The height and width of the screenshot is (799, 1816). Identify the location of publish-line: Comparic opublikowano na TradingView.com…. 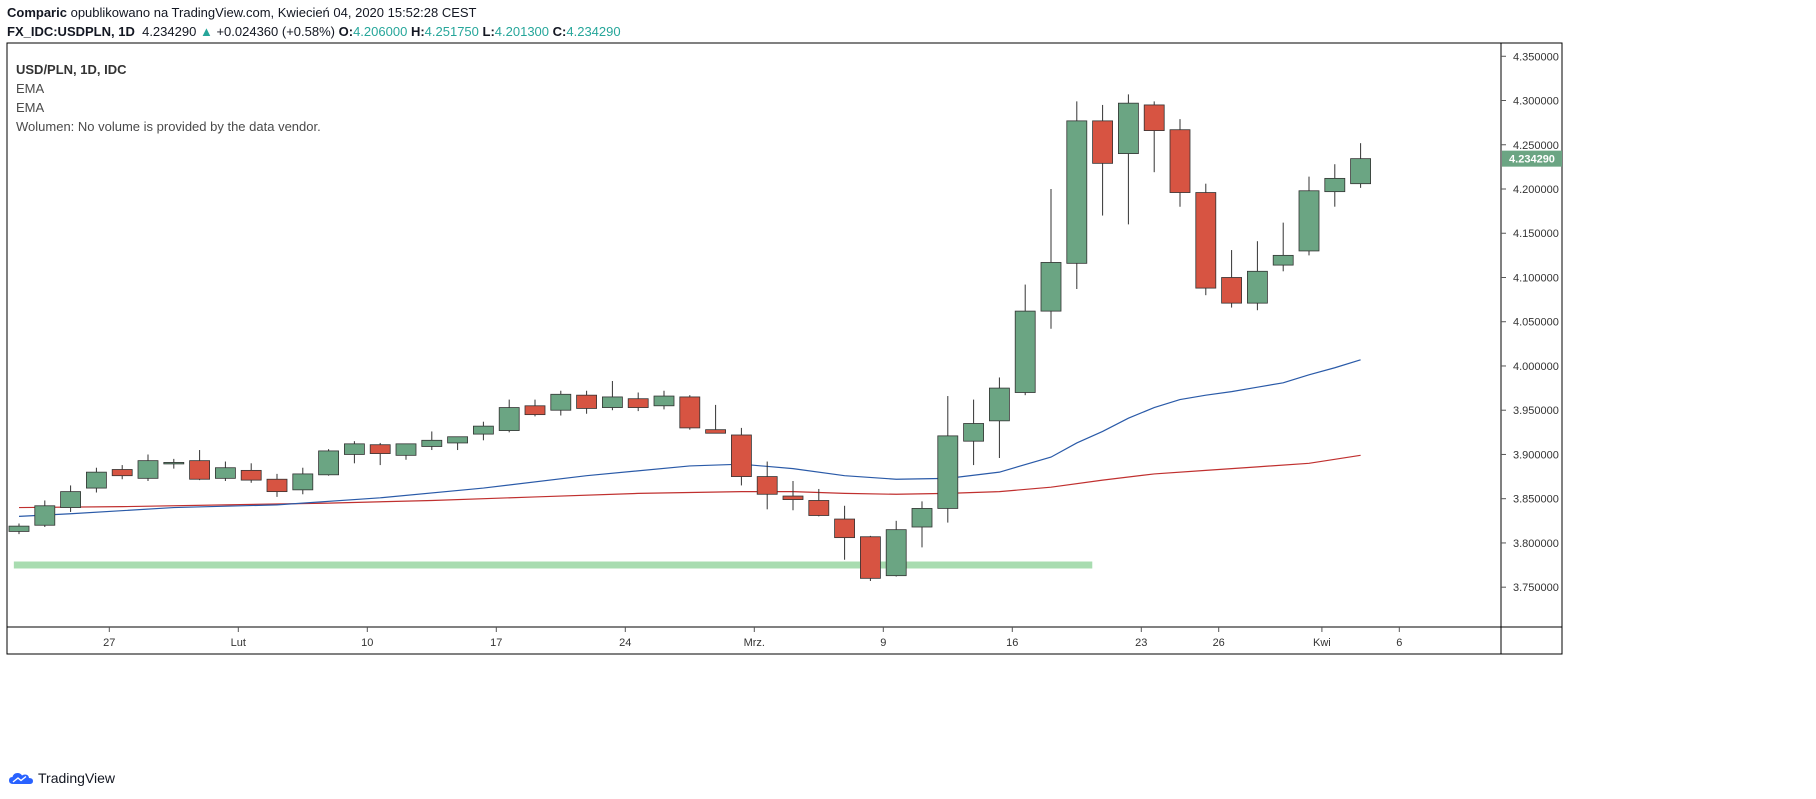
(242, 12).